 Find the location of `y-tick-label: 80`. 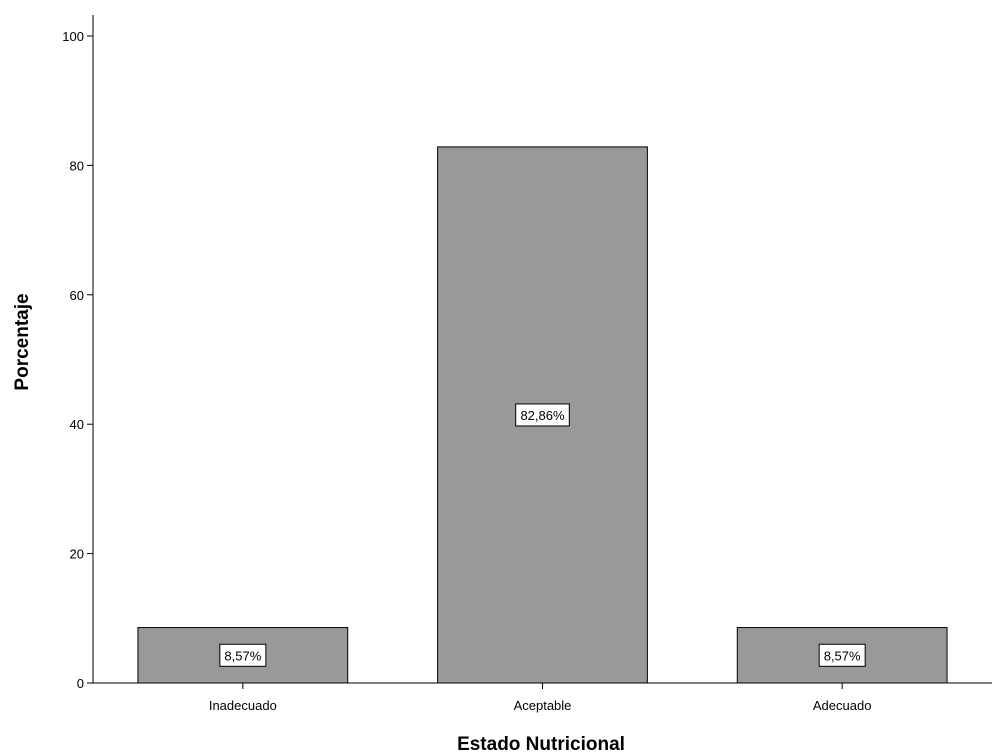

y-tick-label: 80 is located at coordinates (77, 165).